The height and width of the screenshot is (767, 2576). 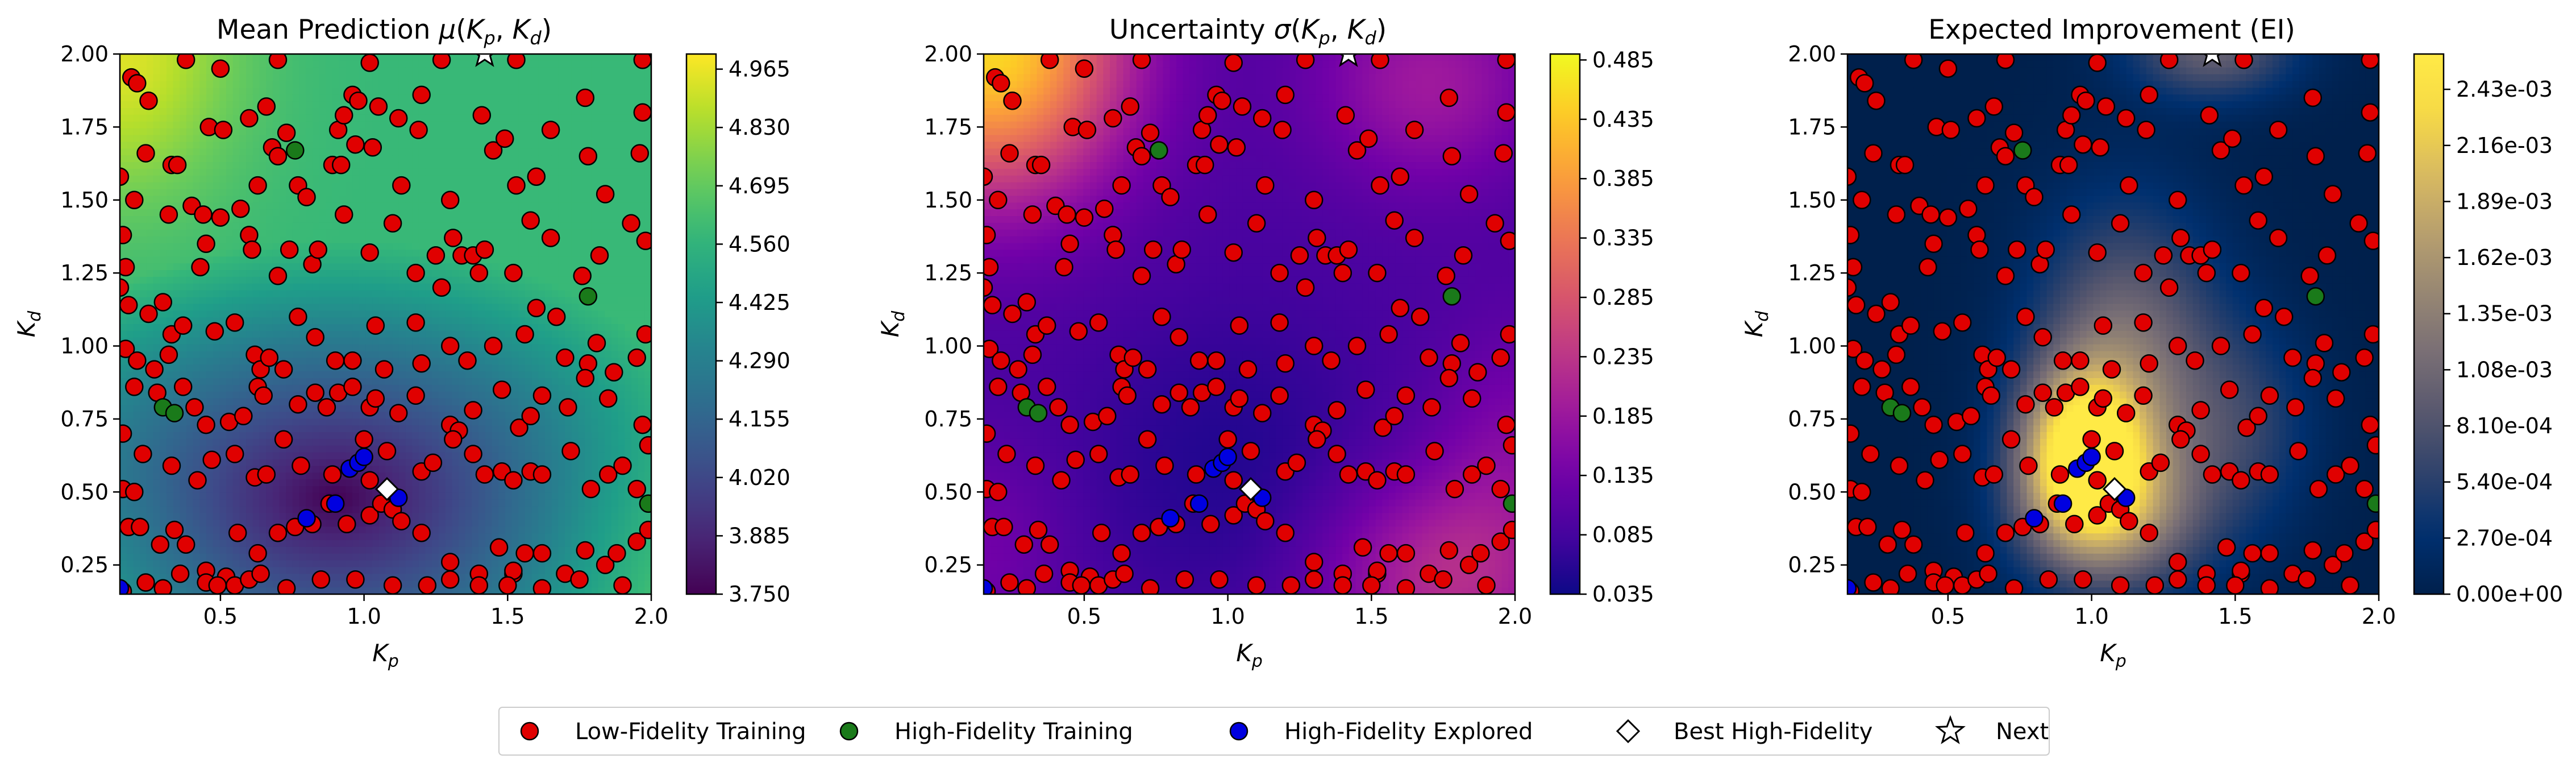 I want to click on y-tick-label: 1.00, so click(x=84, y=346).